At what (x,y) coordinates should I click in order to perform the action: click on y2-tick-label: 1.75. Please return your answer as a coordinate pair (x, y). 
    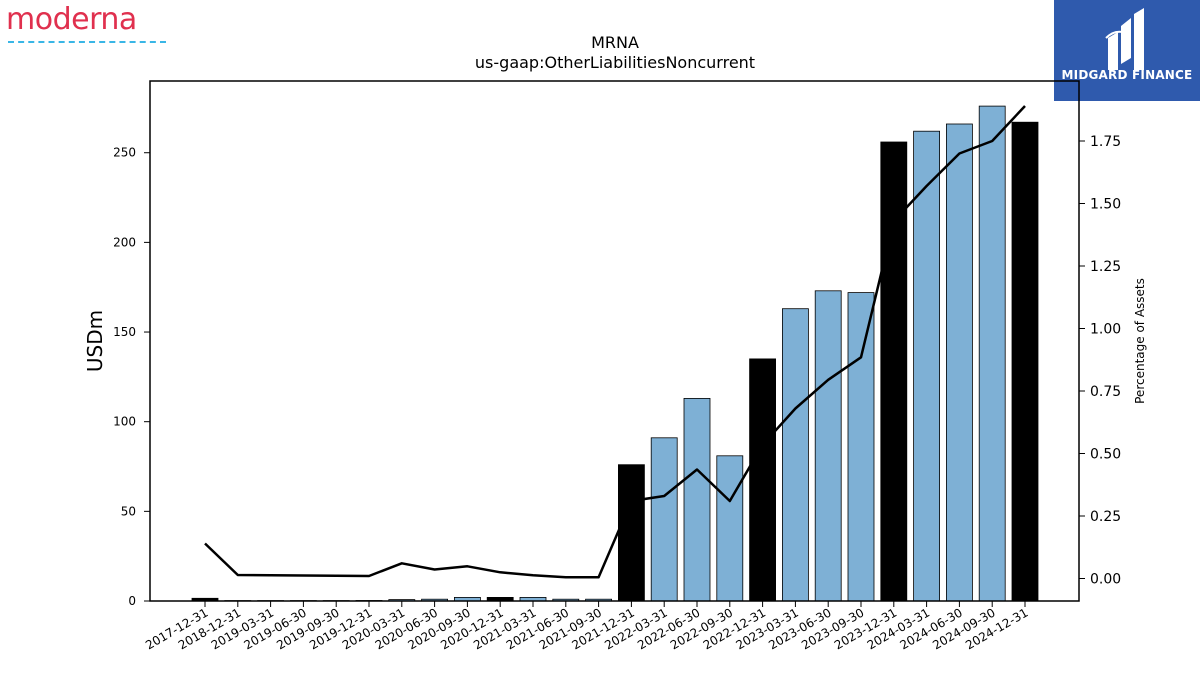
    Looking at the image, I should click on (1105, 142).